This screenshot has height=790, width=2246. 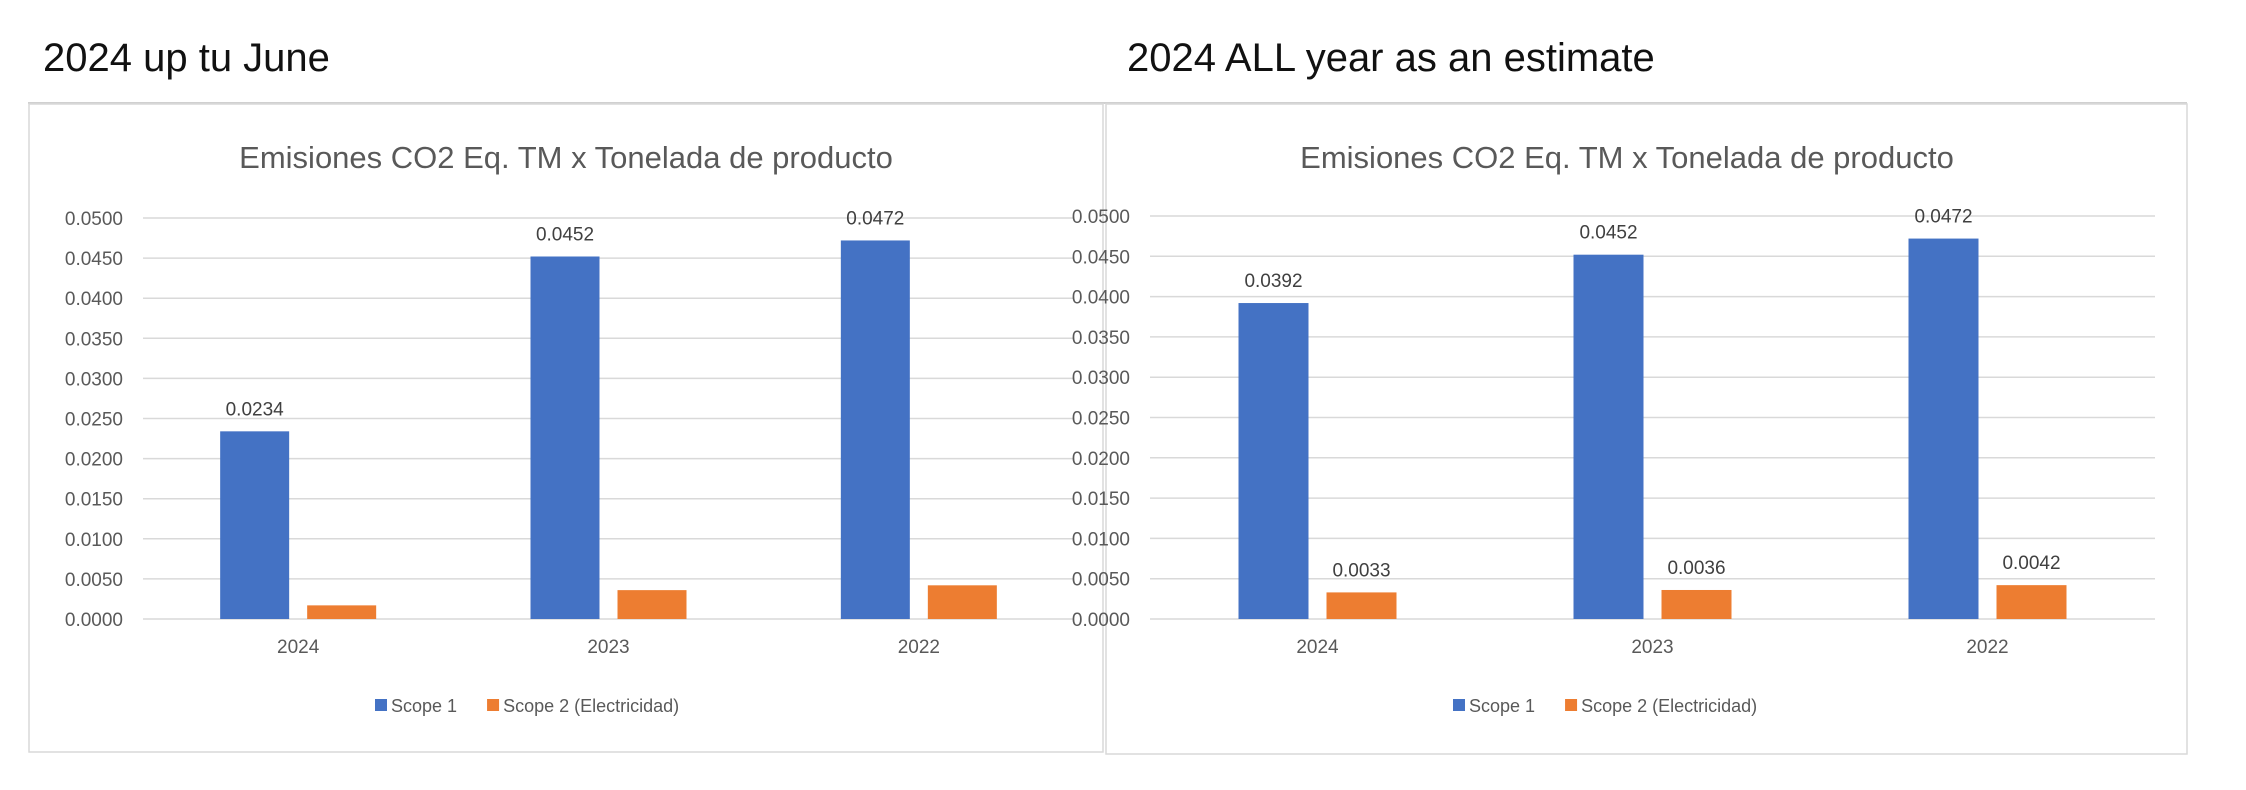 I want to click on data-label: 0.0234, so click(x=255, y=409).